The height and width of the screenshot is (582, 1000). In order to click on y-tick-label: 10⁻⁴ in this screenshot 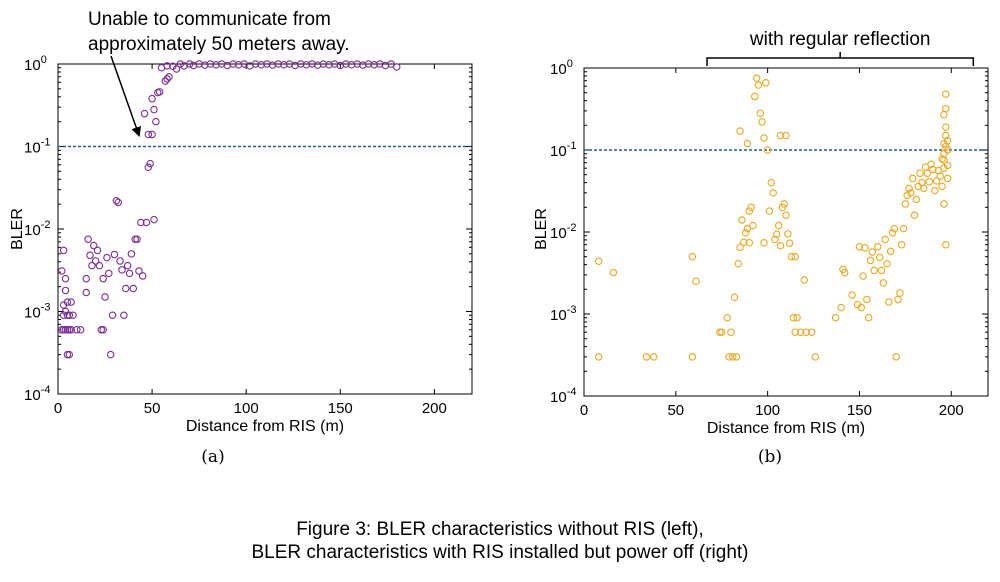, I will do `click(37, 394)`.